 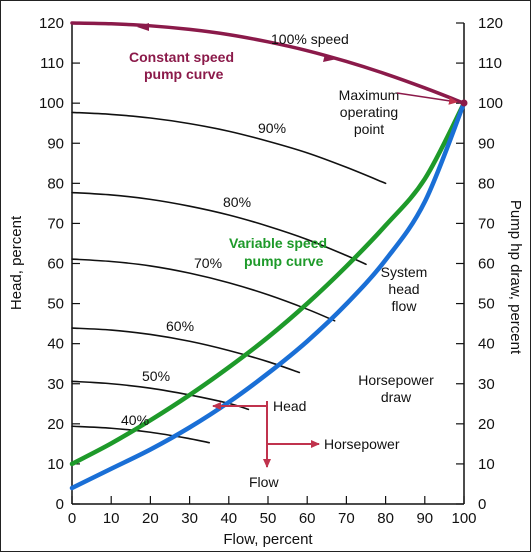 I want to click on label-60pct: 60%, so click(x=180, y=326).